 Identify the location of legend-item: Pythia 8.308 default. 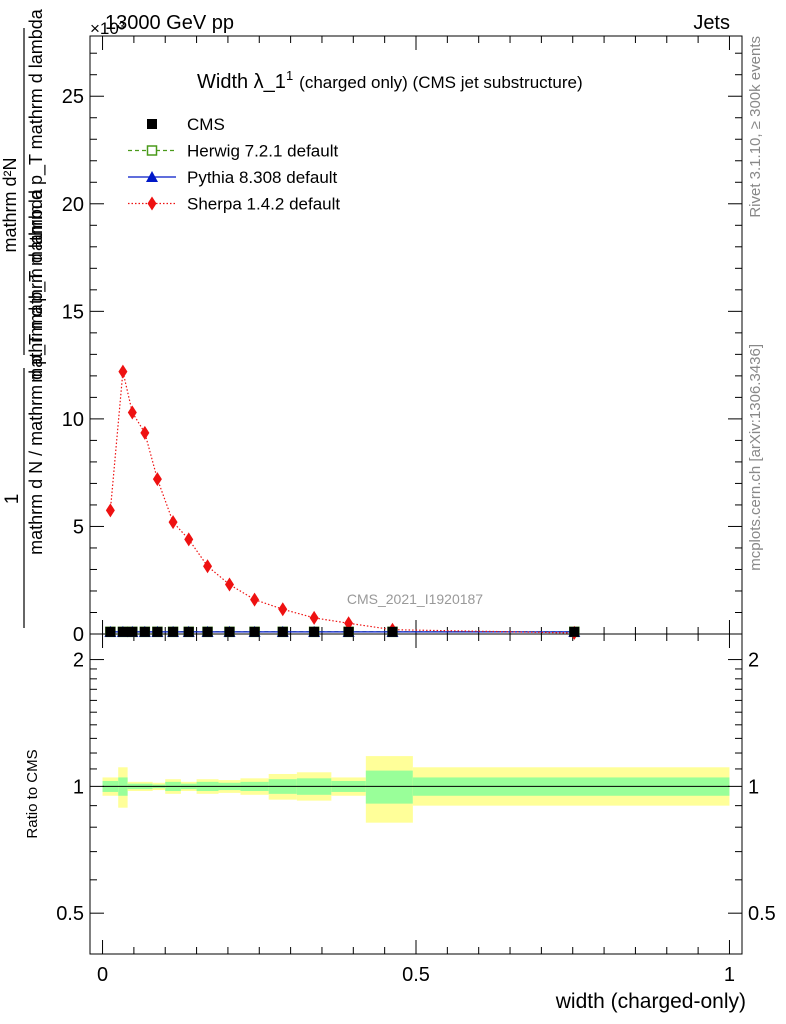
(233, 177).